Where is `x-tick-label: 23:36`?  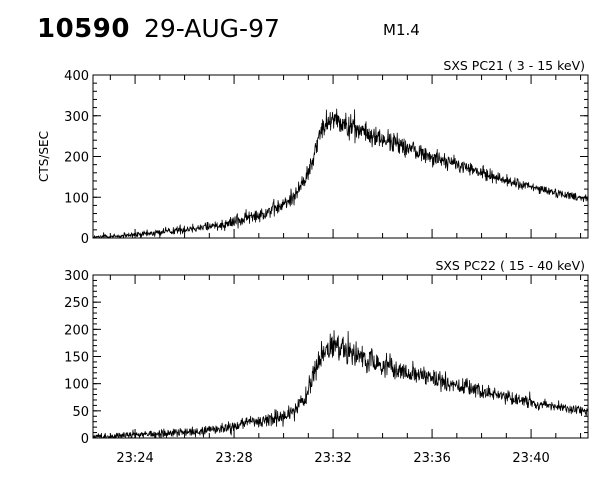 x-tick-label: 23:36 is located at coordinates (431, 458).